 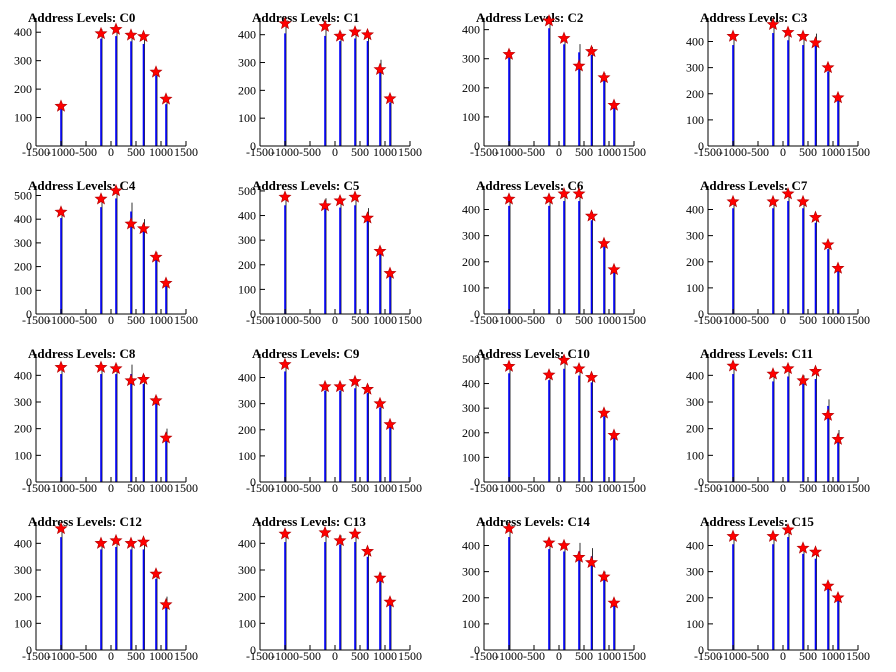 What do you see at coordinates (530, 185) in the screenshot?
I see `panel-title: Address Levels: C6` at bounding box center [530, 185].